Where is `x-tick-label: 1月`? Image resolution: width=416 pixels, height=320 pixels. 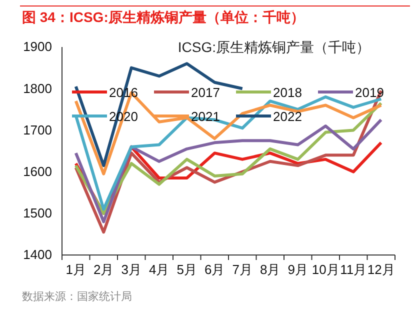
x-tick-label: 1月 is located at coordinates (76, 270).